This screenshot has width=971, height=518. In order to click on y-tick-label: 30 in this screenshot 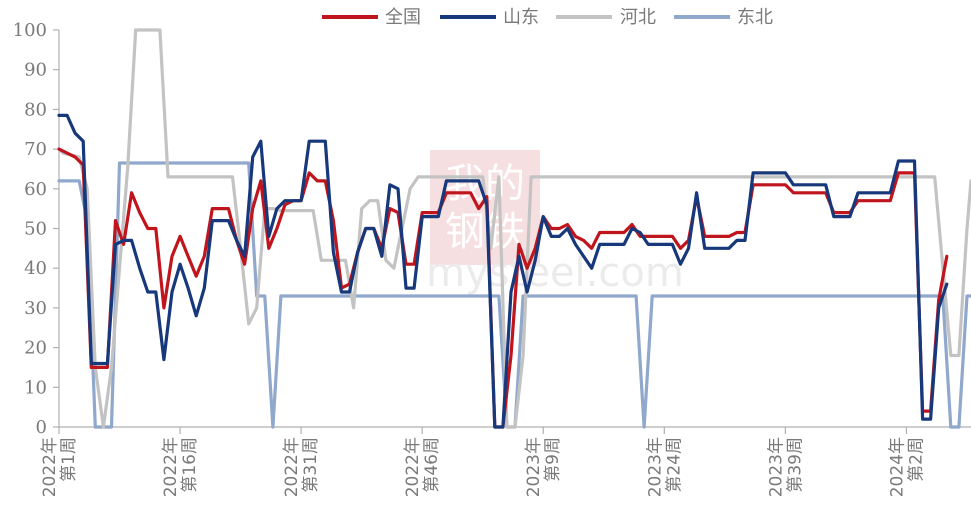, I will do `click(35, 308)`.